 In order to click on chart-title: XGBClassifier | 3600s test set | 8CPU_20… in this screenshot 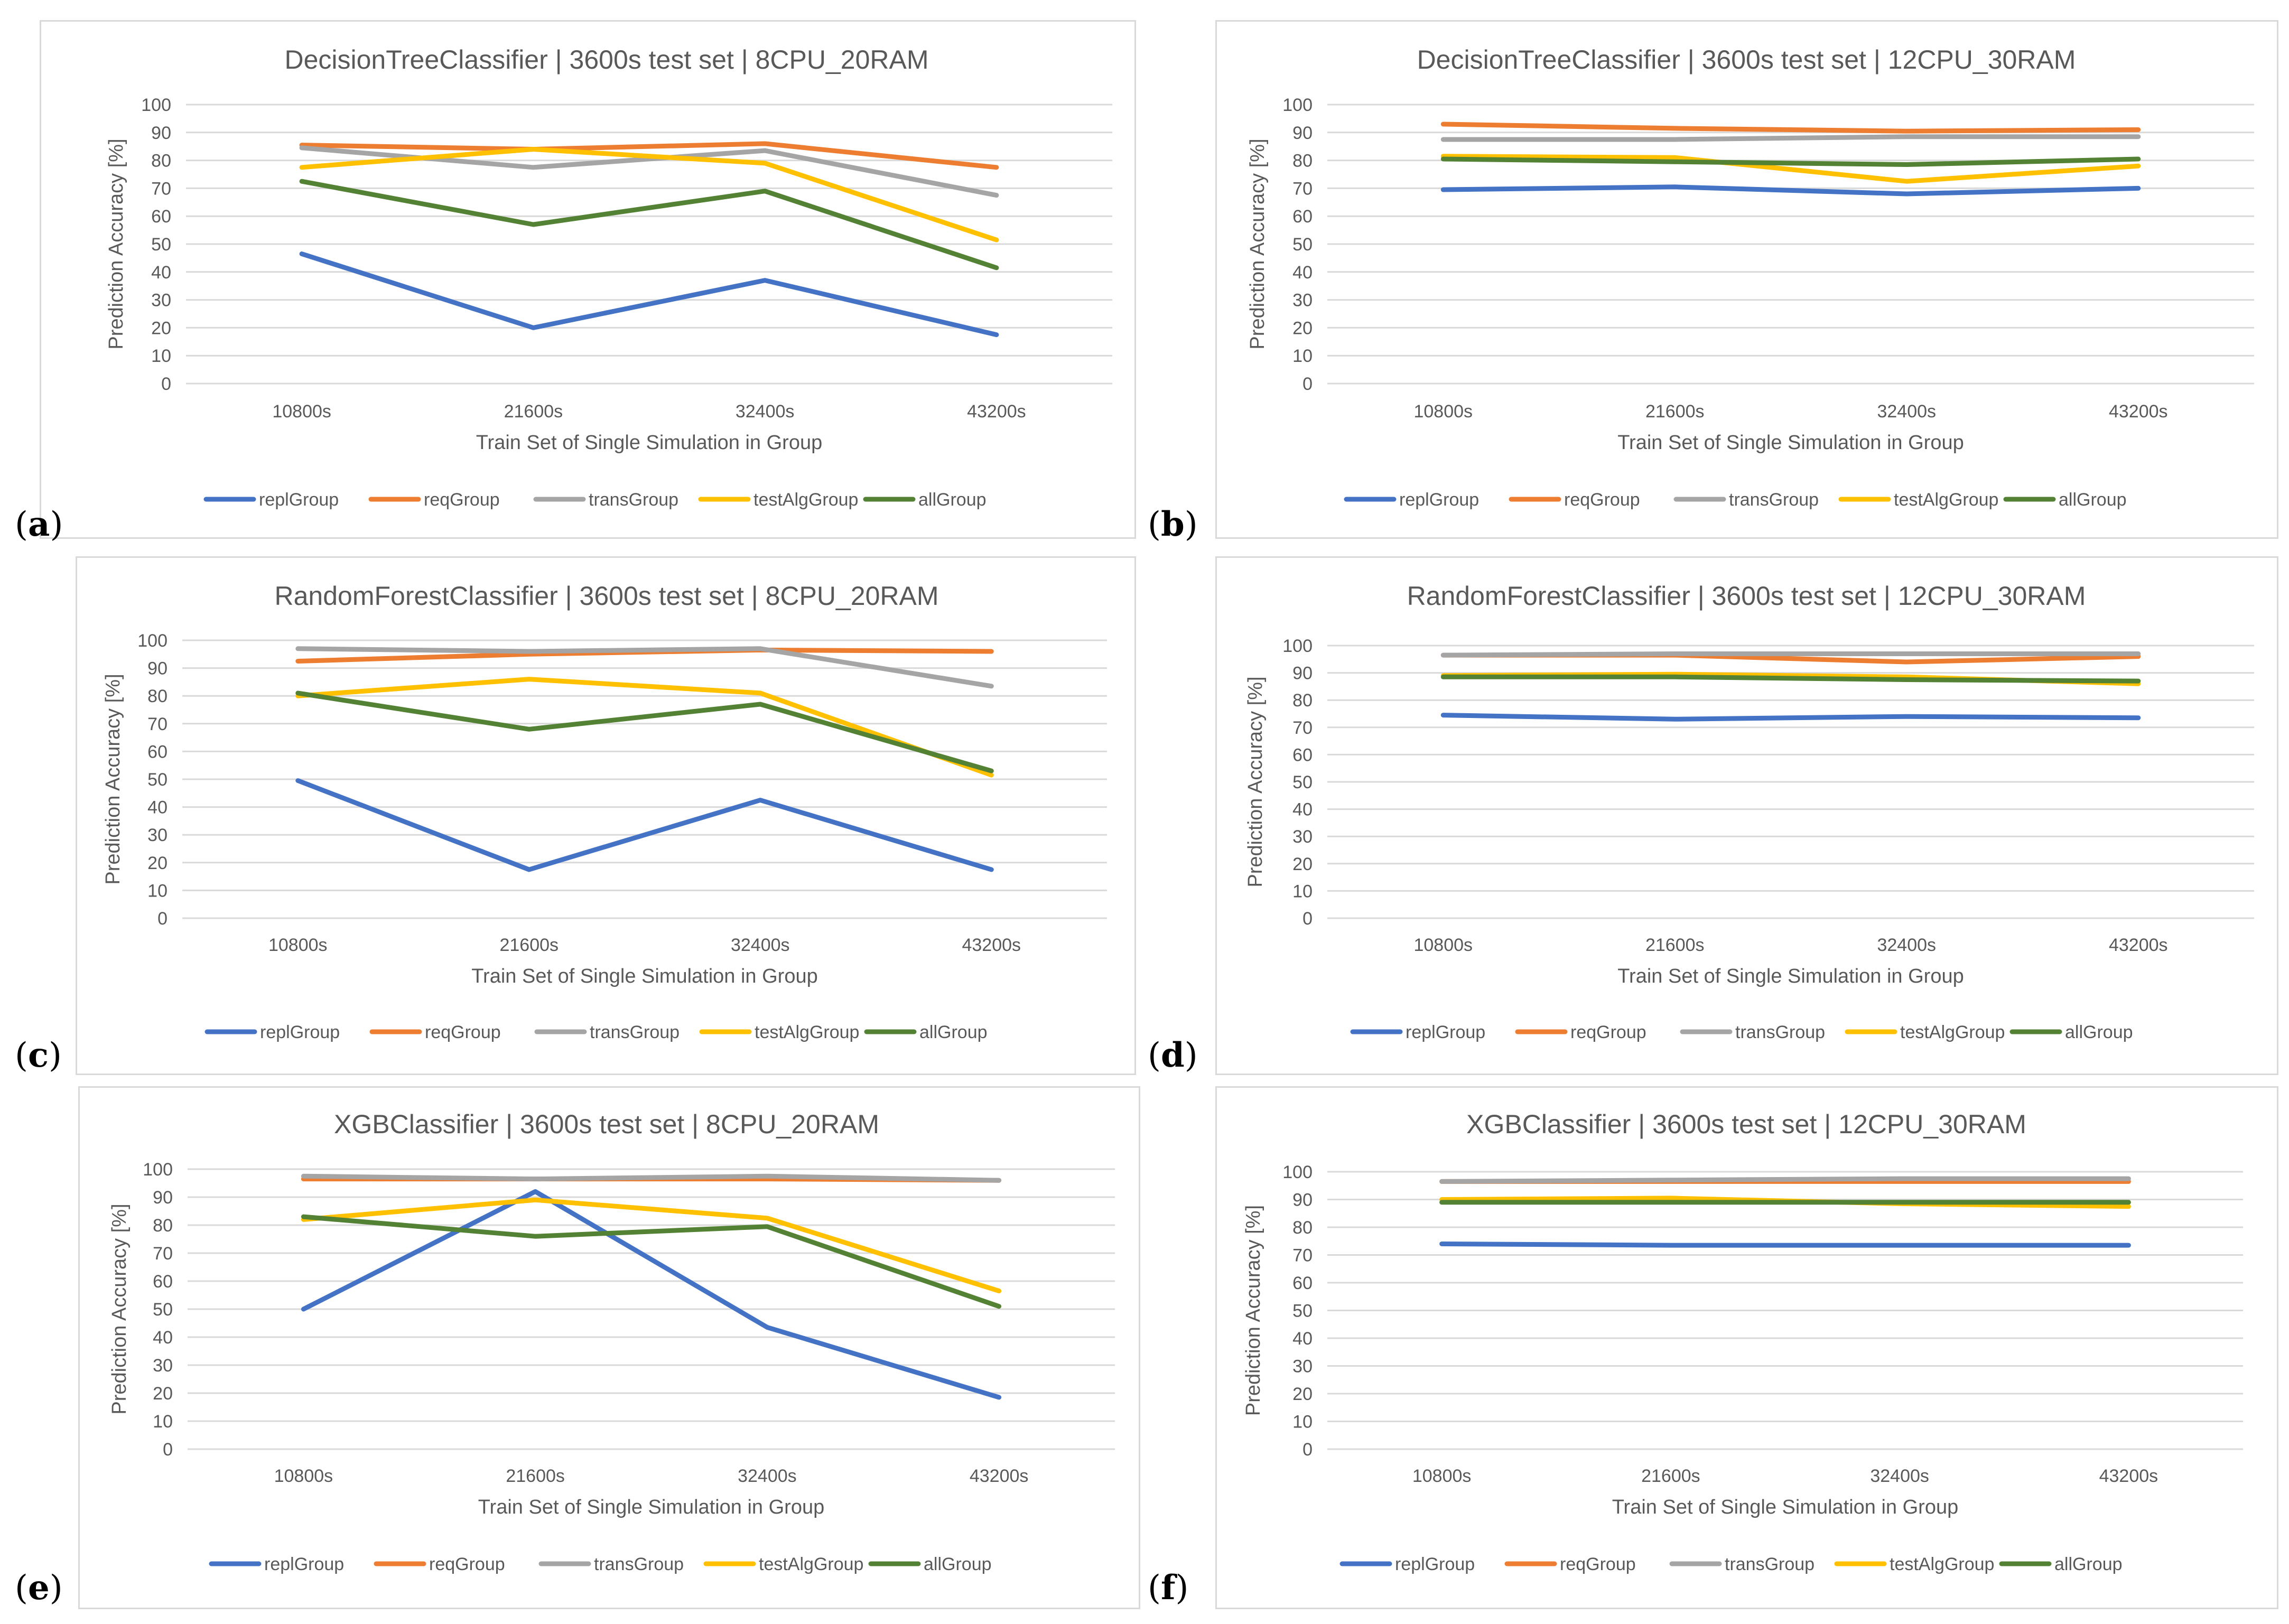, I will do `click(607, 1124)`.